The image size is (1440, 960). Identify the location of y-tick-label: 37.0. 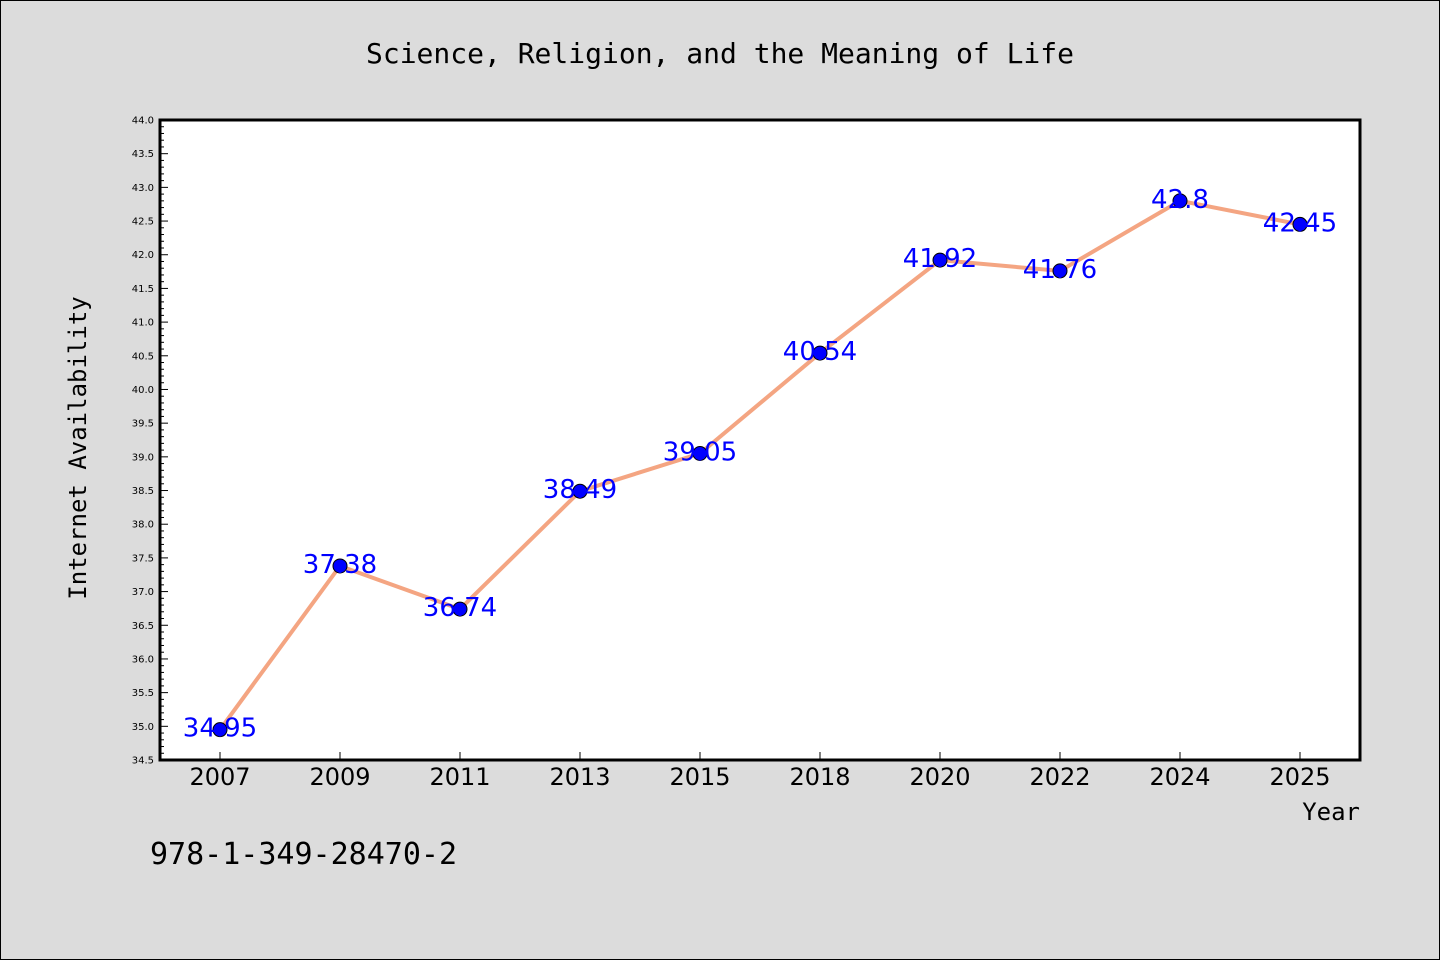
(143, 592).